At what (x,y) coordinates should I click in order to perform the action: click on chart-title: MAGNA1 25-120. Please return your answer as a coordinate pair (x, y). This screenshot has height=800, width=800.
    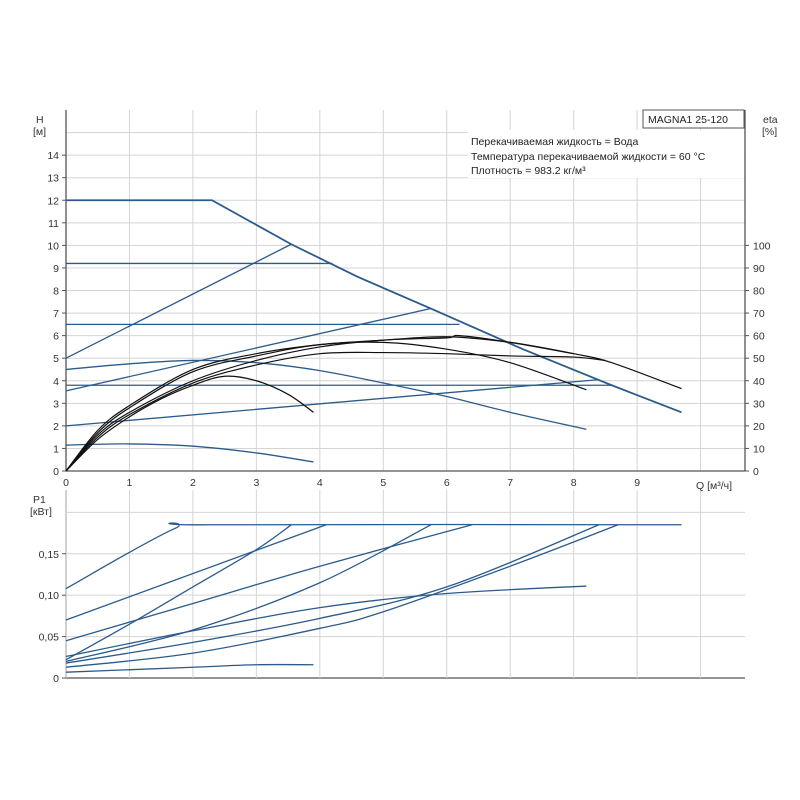
    Looking at the image, I should click on (688, 120).